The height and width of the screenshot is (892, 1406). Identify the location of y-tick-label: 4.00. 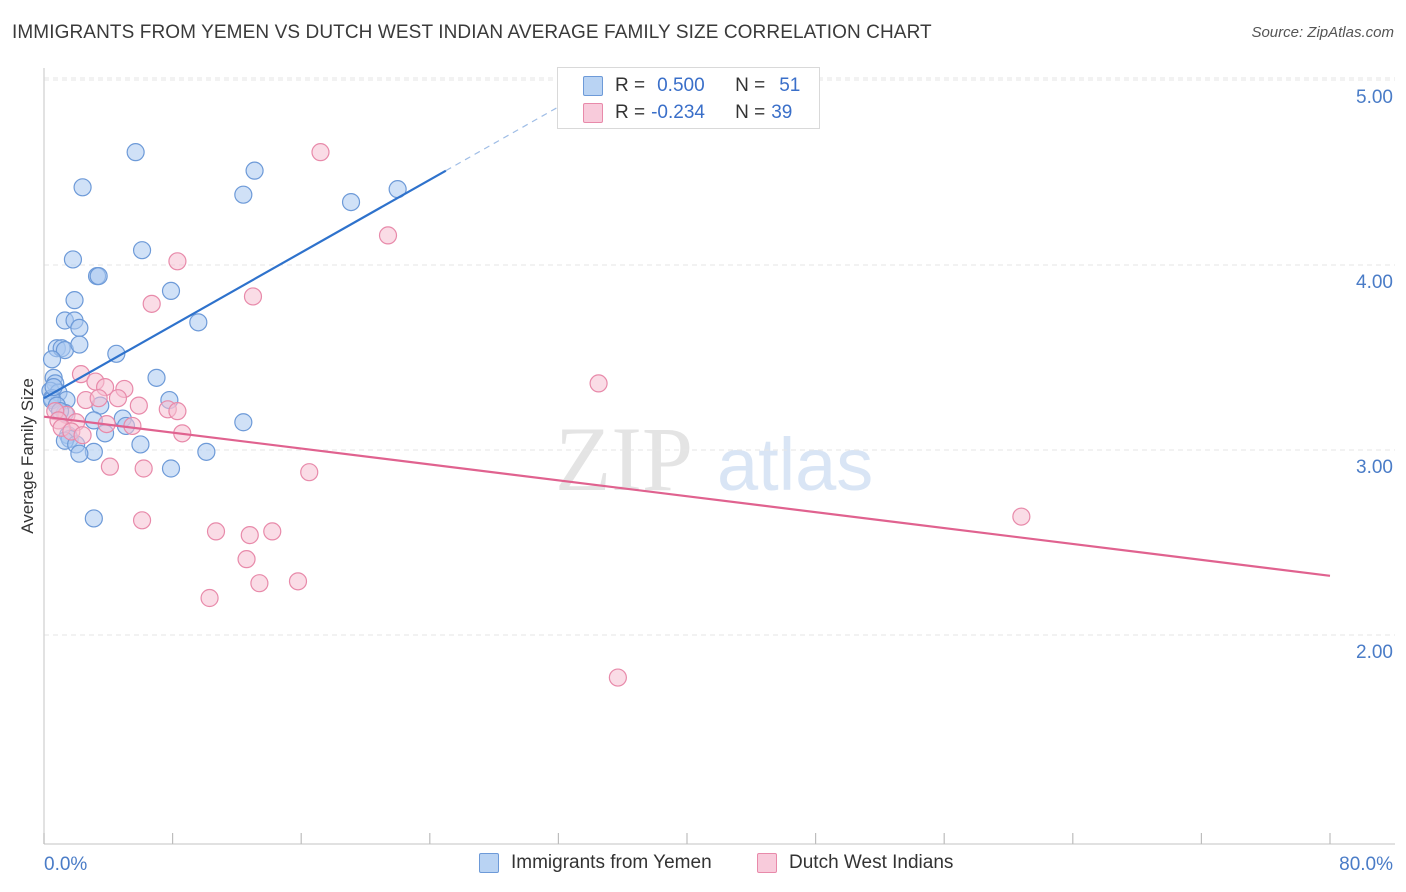
(1374, 282).